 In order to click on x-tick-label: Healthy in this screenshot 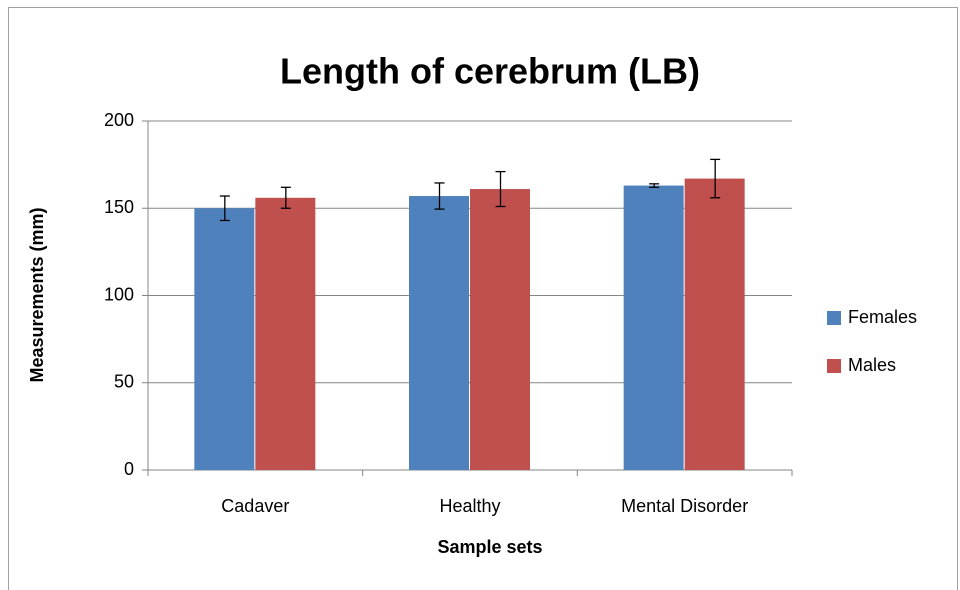, I will do `click(469, 506)`.